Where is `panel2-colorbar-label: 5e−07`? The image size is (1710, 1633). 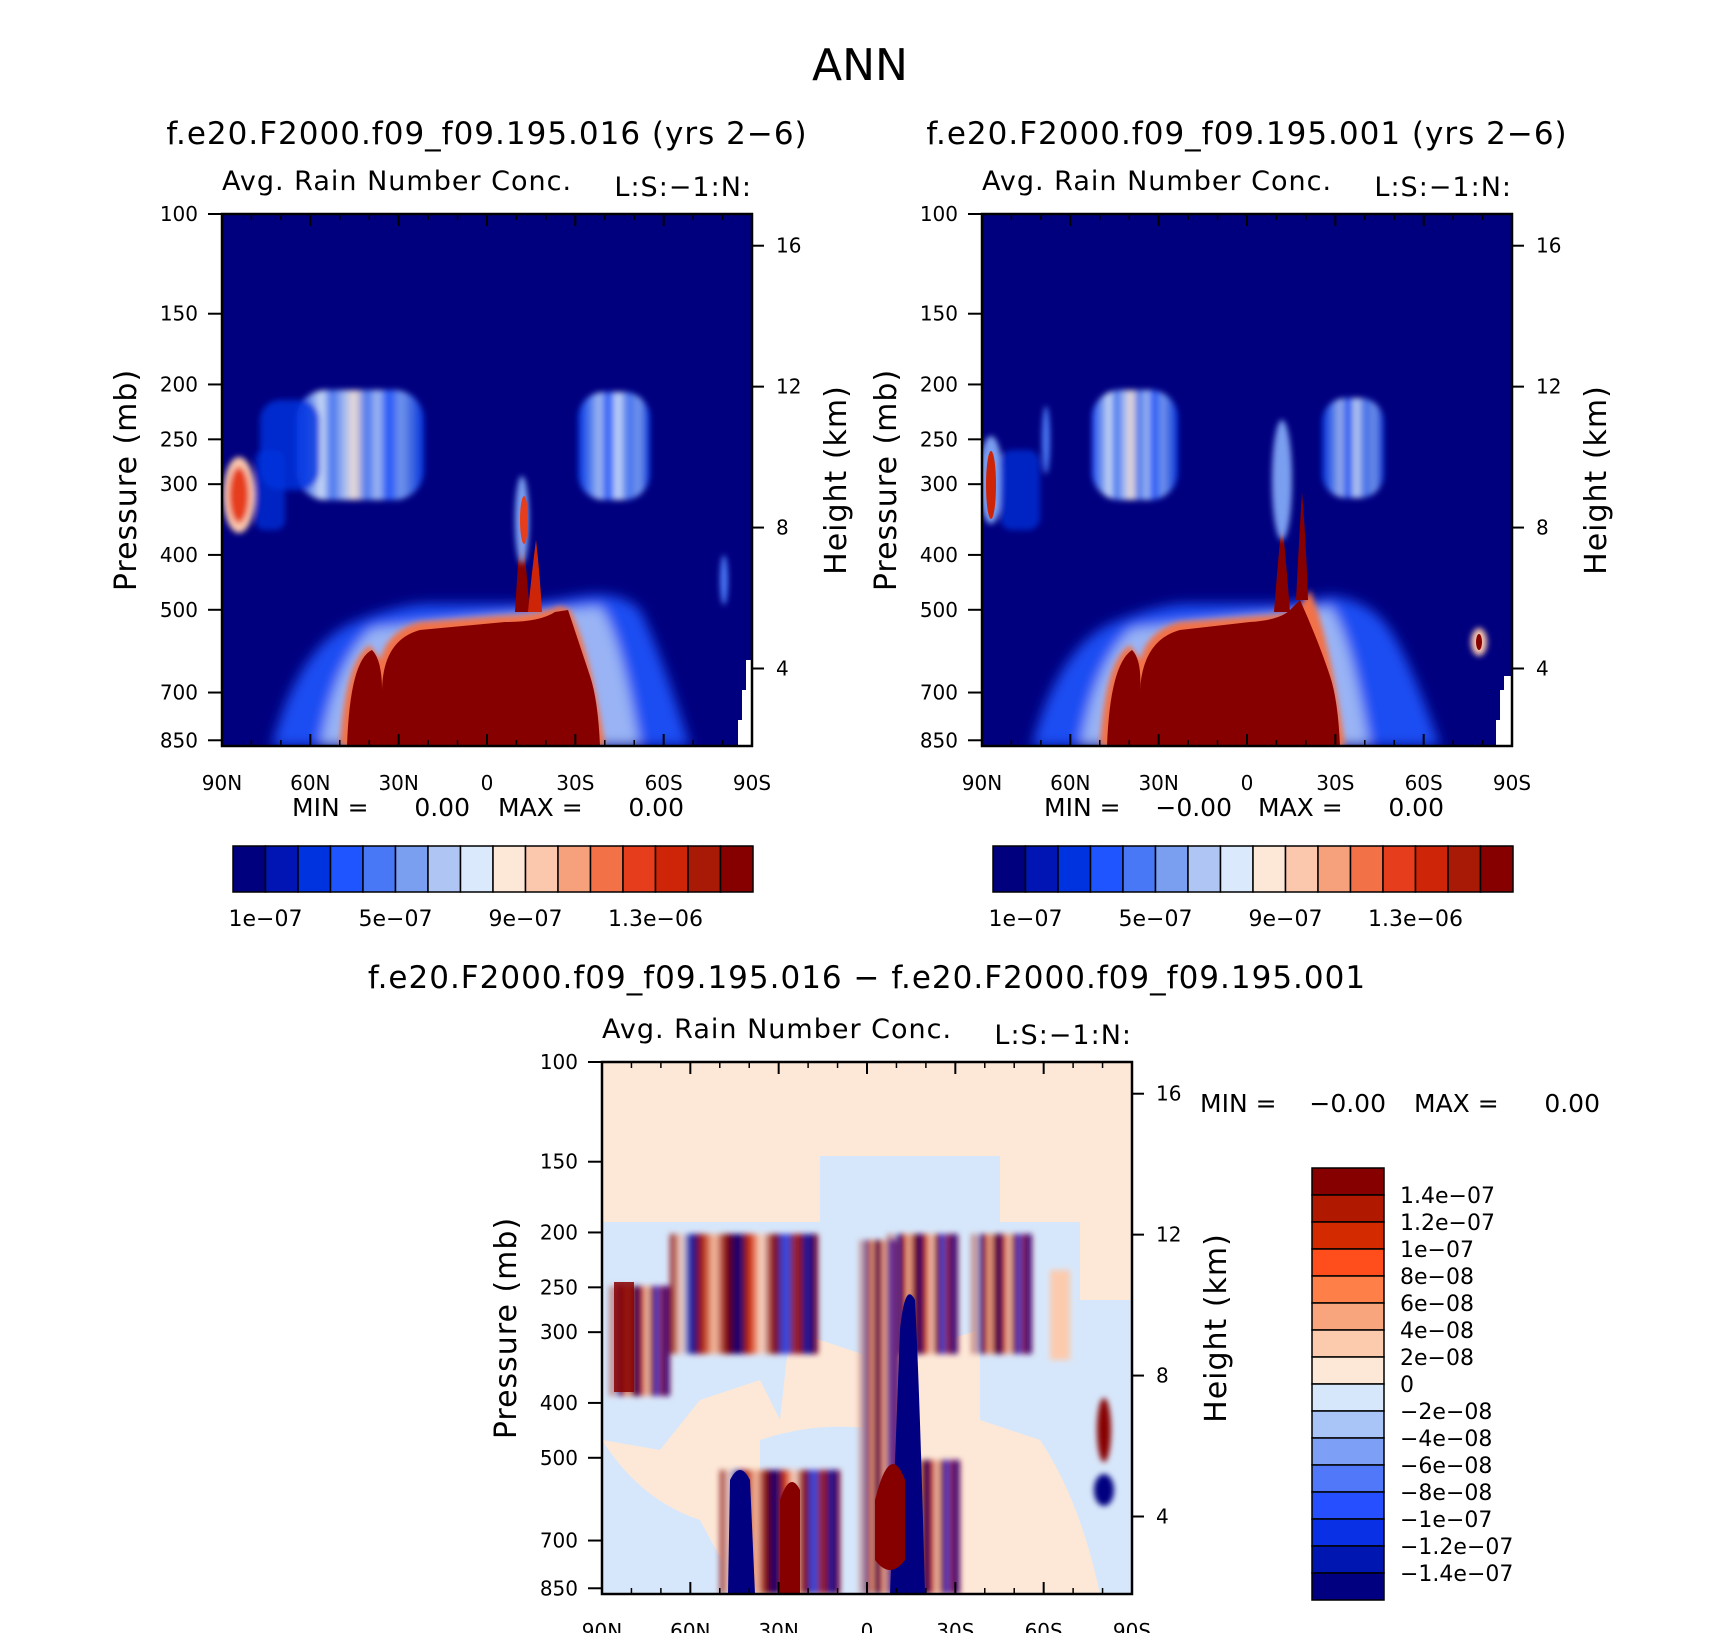 panel2-colorbar-label: 5e−07 is located at coordinates (1156, 919).